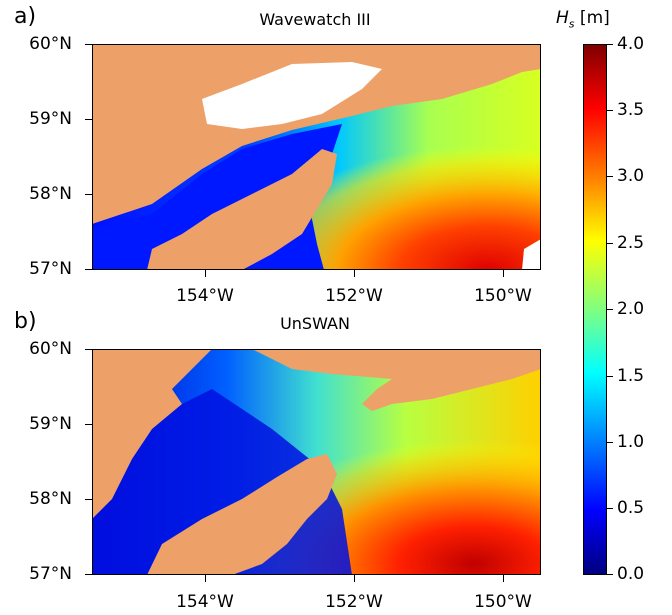 This screenshot has width=672, height=615. What do you see at coordinates (631, 110) in the screenshot?
I see `colorbar-tick: 3.5` at bounding box center [631, 110].